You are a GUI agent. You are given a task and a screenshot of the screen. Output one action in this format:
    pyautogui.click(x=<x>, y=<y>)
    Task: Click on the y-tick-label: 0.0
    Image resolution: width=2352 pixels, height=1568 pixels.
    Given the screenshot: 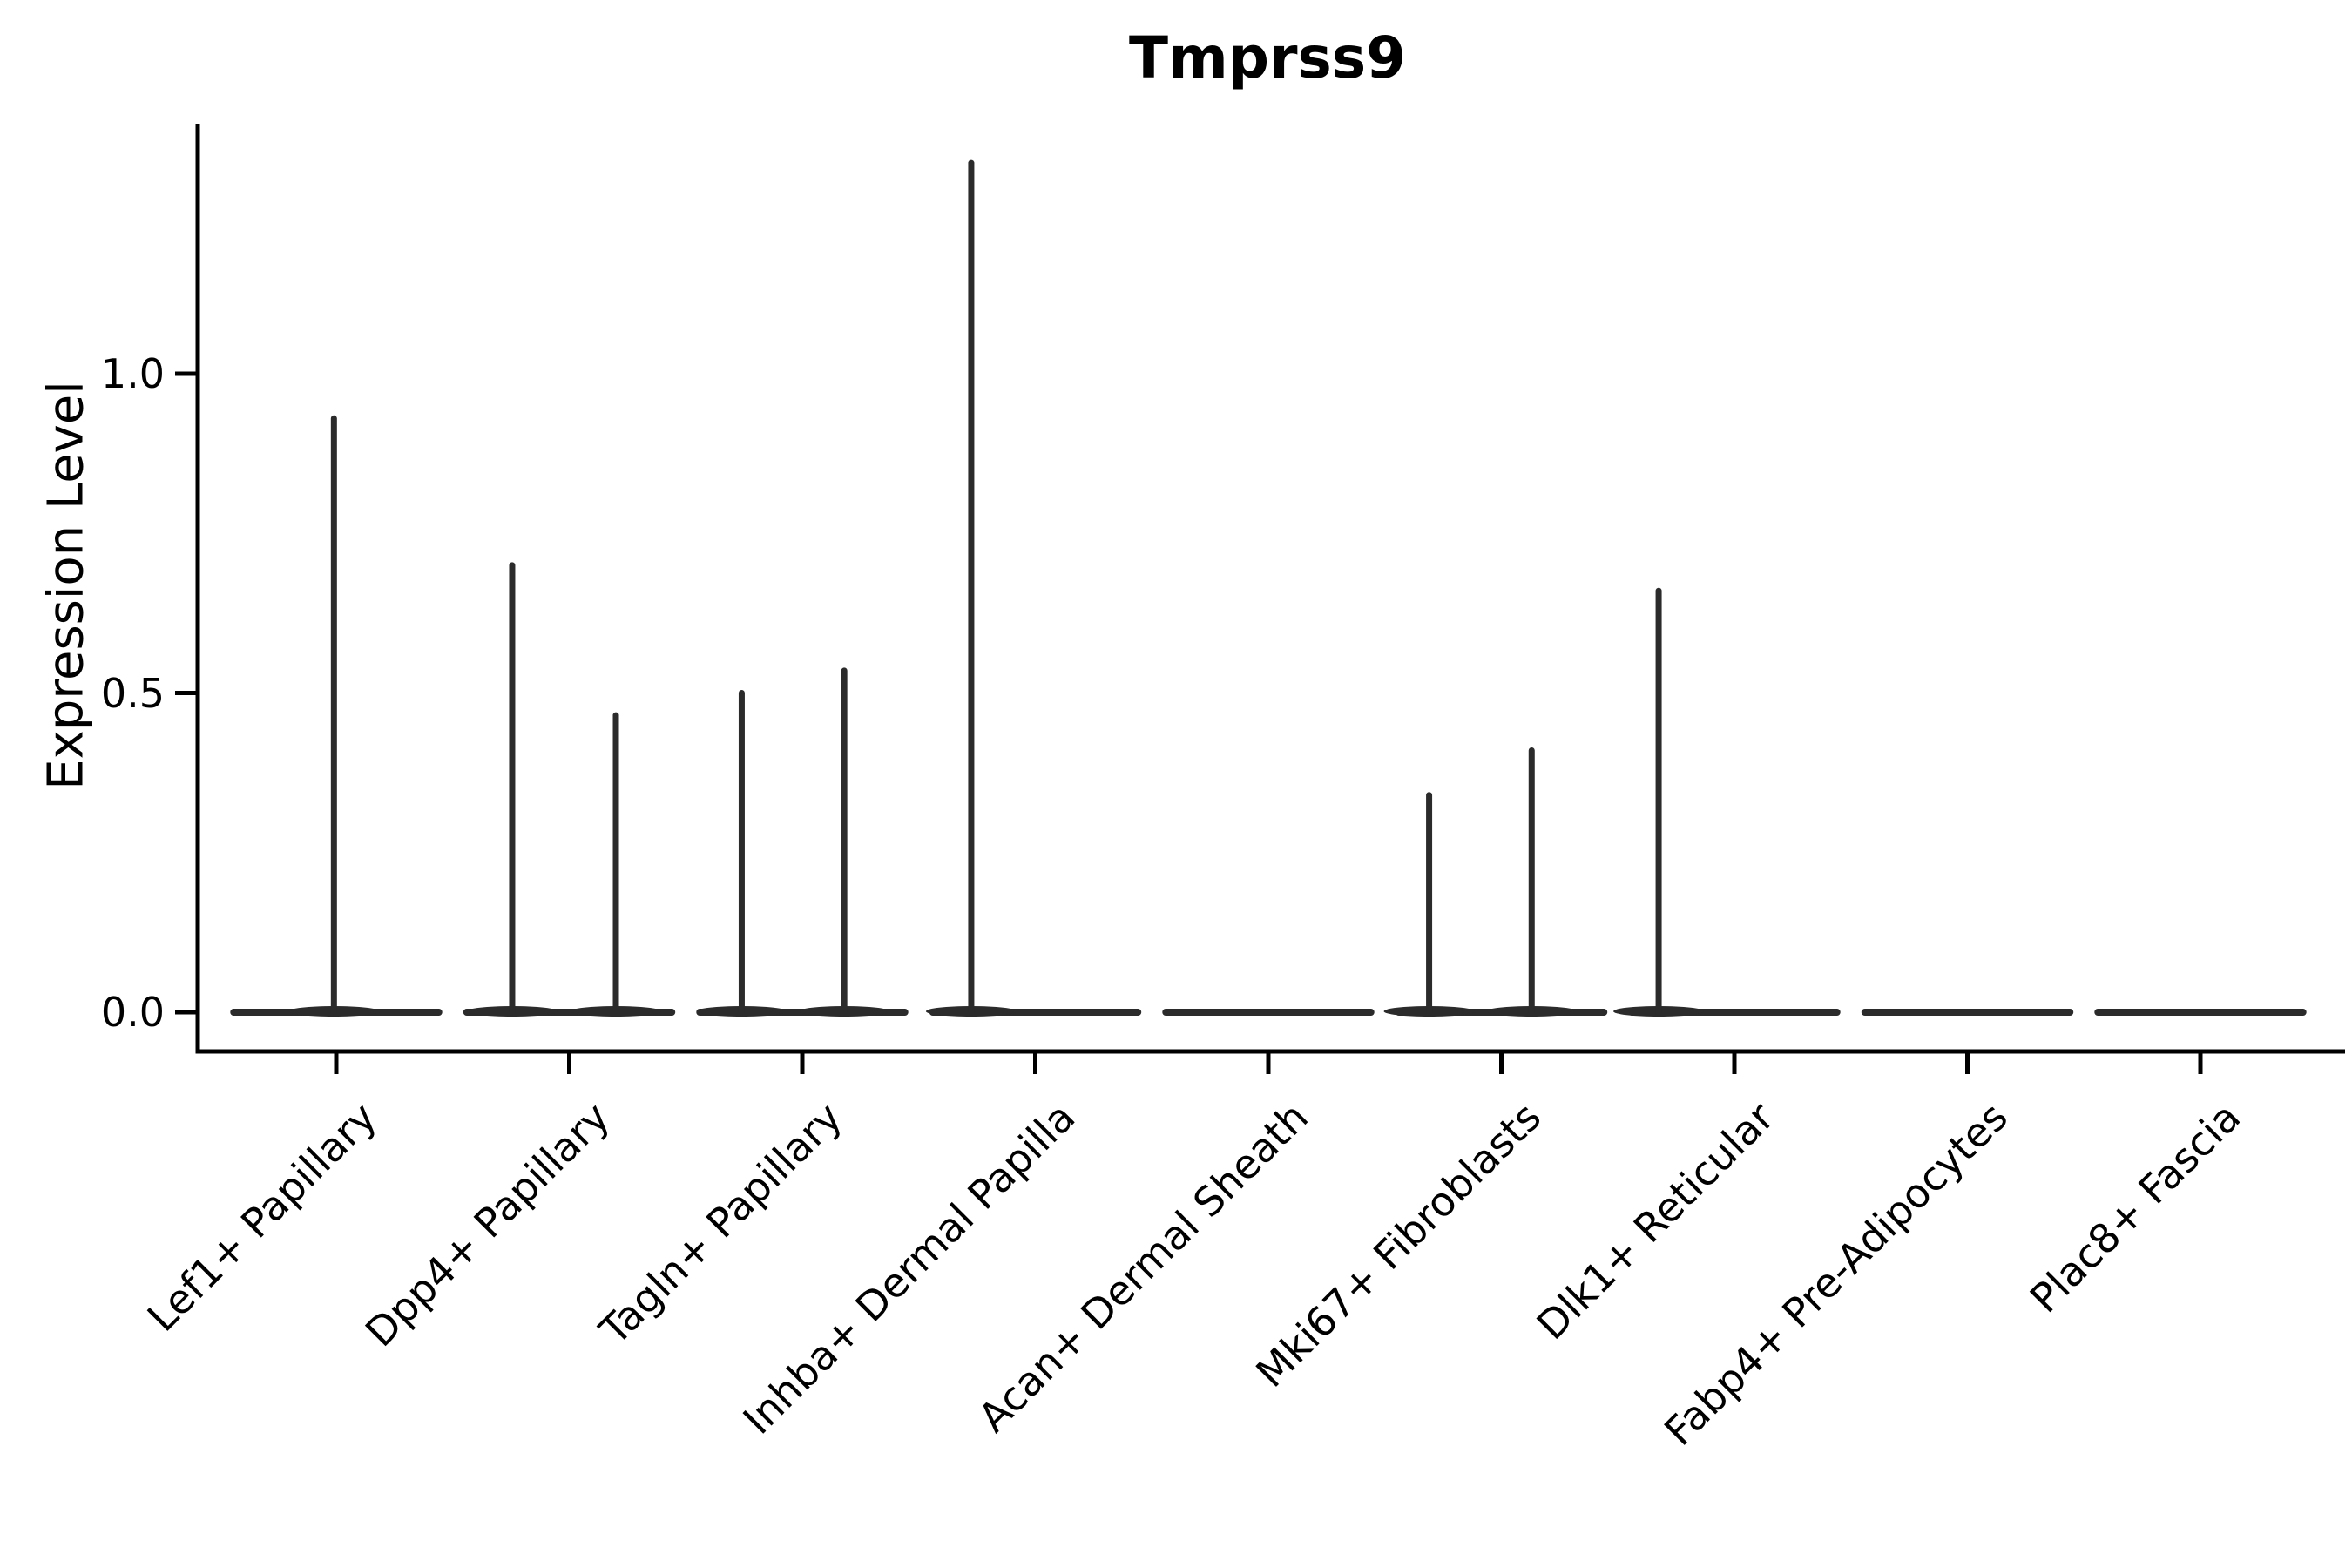 What is the action you would take?
    pyautogui.click(x=132, y=1013)
    